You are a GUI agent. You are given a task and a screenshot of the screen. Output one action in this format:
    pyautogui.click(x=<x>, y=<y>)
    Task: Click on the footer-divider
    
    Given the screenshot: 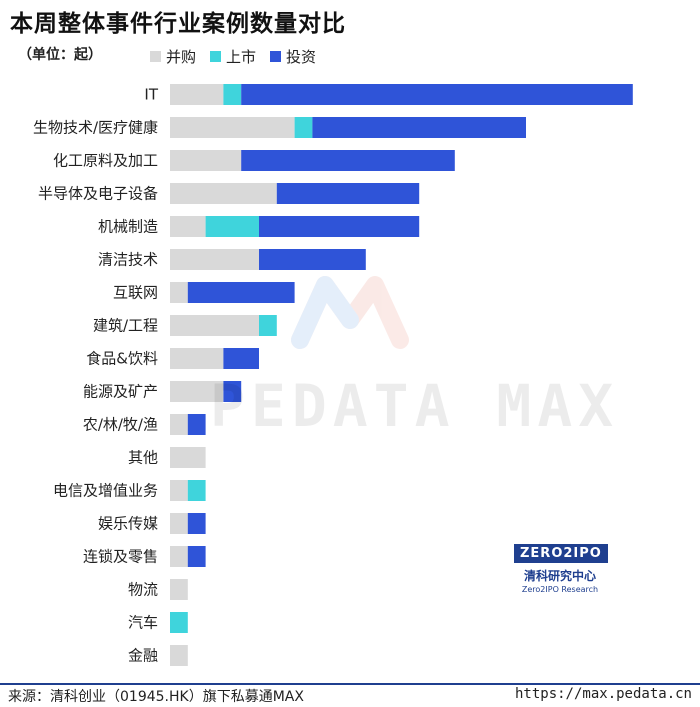 What is the action you would take?
    pyautogui.click(x=350, y=684)
    